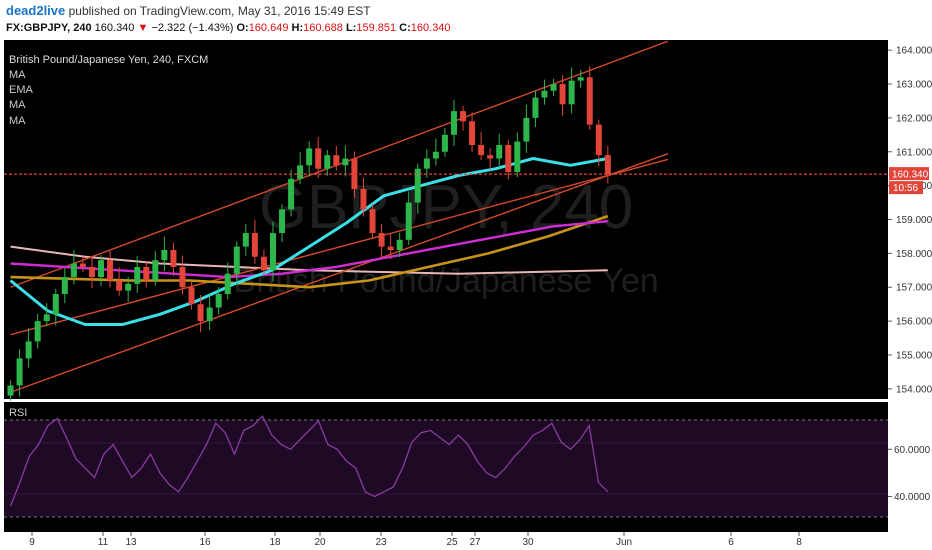 This screenshot has height=550, width=932. I want to click on legend-ema: EMA, so click(21, 90).